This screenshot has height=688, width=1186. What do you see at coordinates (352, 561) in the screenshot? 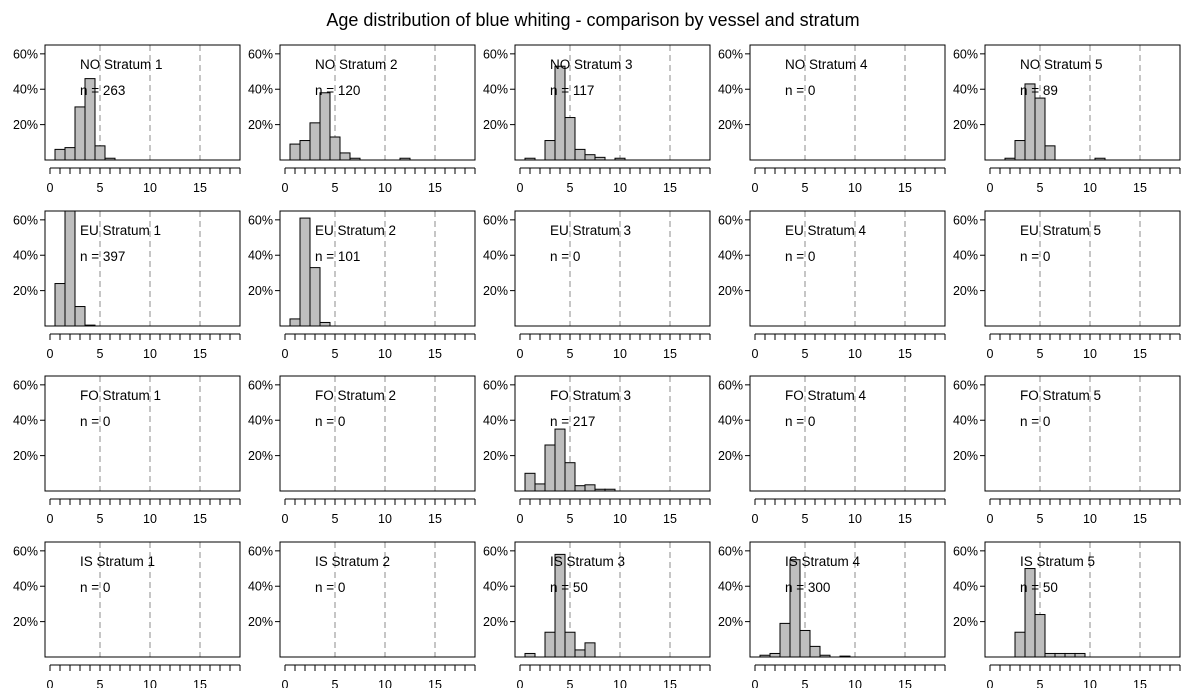
I see `panel-title: IS Stratum 2` at bounding box center [352, 561].